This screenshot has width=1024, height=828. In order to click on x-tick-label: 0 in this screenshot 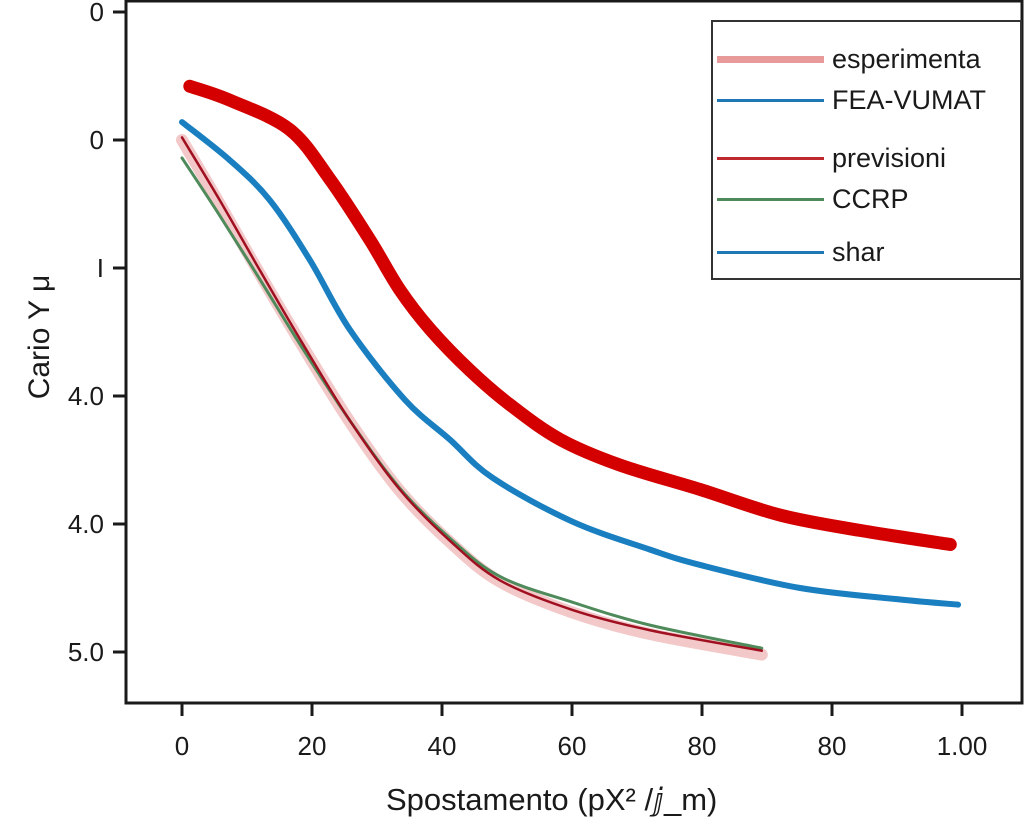, I will do `click(182, 746)`.